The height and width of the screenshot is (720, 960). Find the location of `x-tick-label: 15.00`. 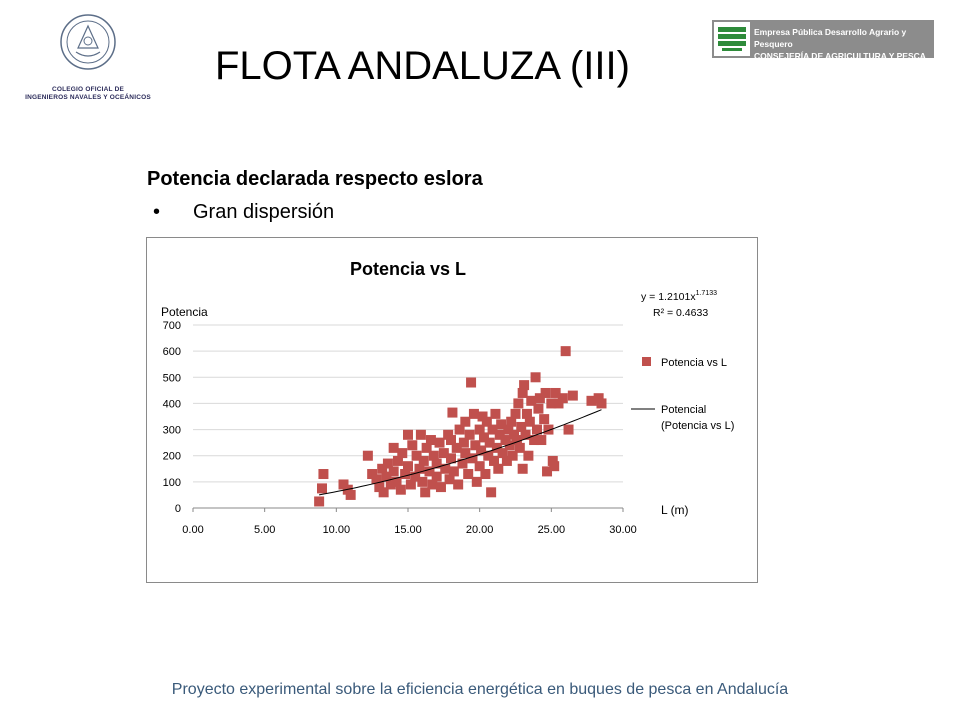

x-tick-label: 15.00 is located at coordinates (408, 530).